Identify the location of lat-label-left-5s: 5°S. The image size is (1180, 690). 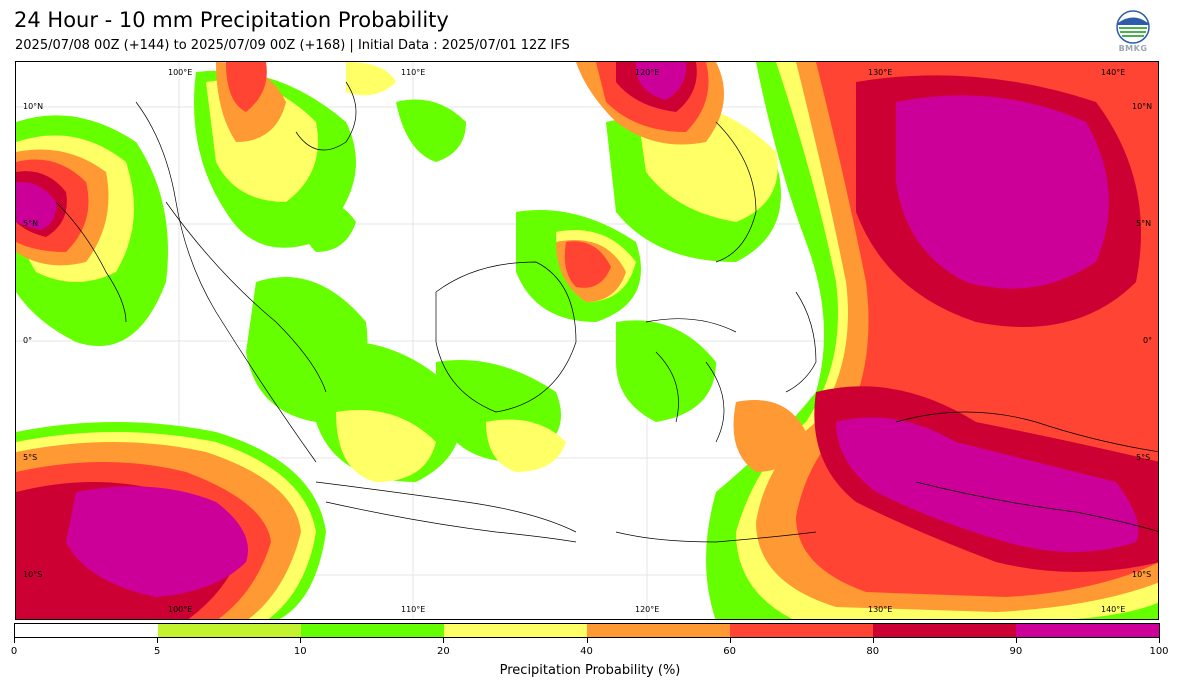
(30, 457).